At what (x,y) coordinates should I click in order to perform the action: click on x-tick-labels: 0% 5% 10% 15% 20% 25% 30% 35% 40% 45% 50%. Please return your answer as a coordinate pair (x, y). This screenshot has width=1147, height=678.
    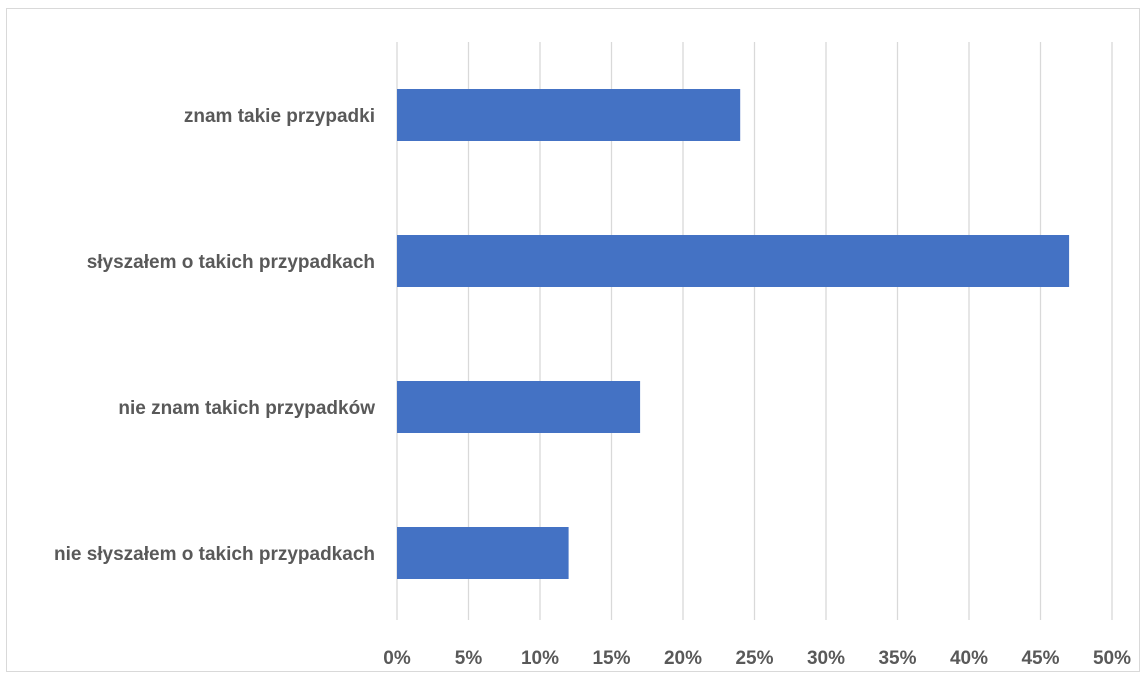
    Looking at the image, I should click on (757, 658).